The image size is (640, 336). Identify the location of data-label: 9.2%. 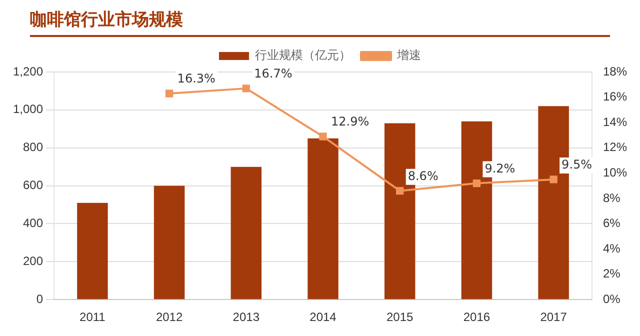
(500, 168).